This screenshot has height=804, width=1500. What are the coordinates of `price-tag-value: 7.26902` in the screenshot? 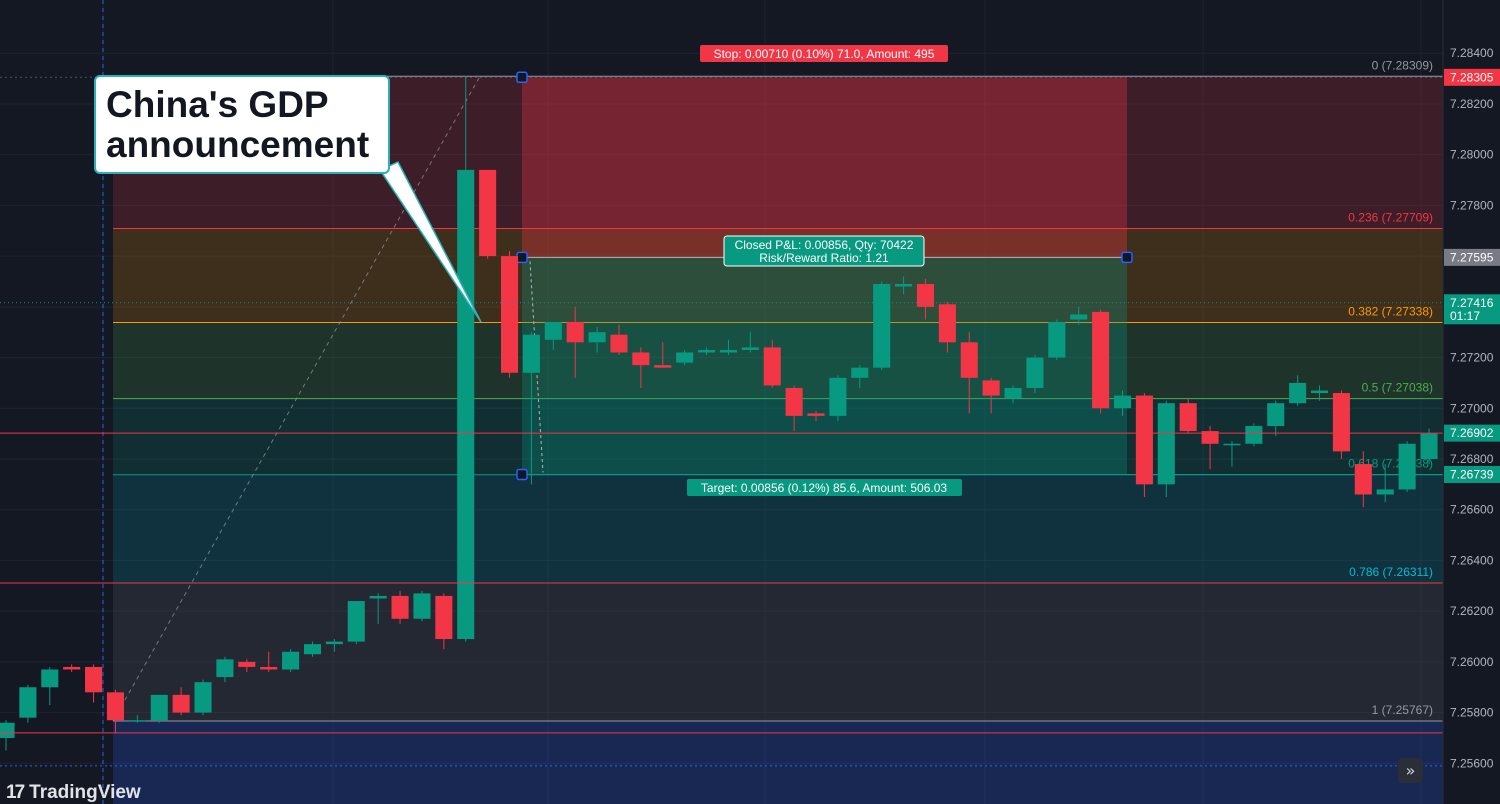 It's located at (1472, 433).